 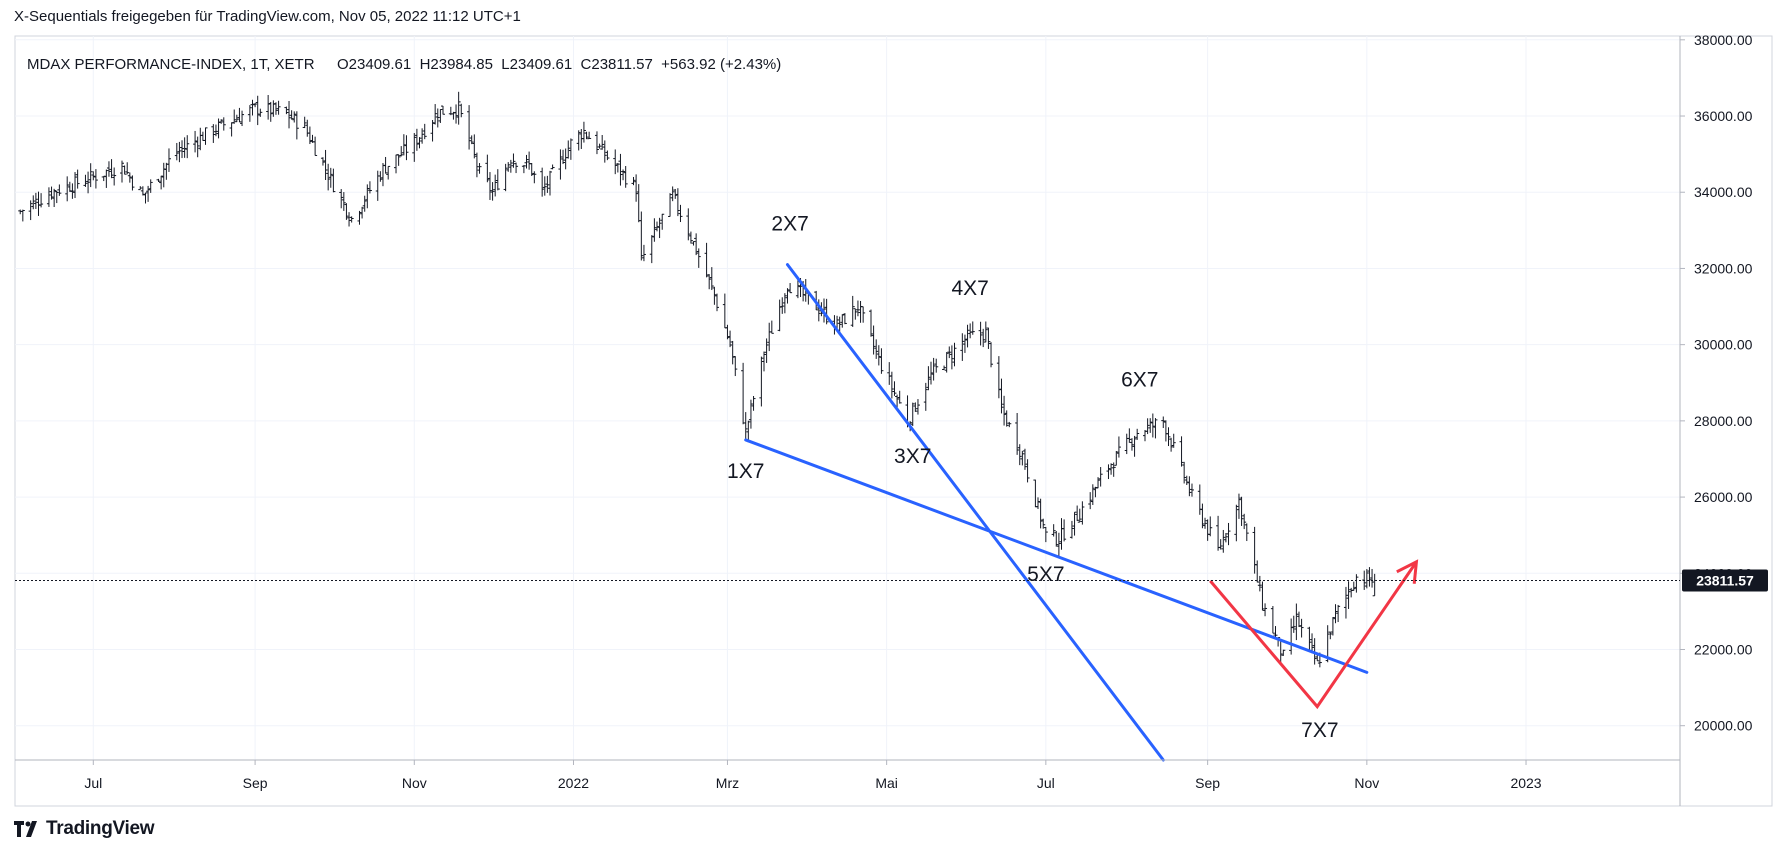 What do you see at coordinates (84, 829) in the screenshot?
I see `tradingview-logo: TradingView` at bounding box center [84, 829].